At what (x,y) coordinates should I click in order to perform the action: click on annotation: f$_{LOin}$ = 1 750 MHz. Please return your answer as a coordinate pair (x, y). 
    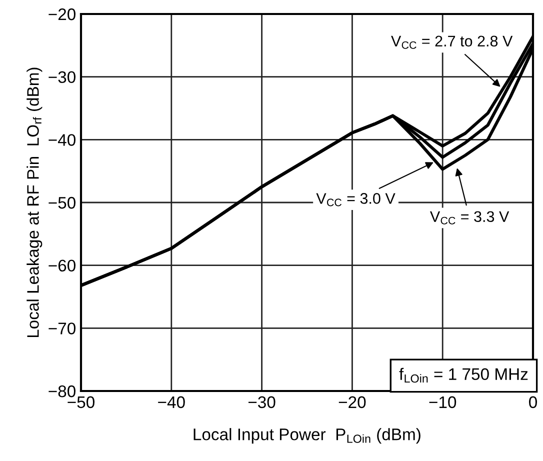
    Looking at the image, I should click on (463, 375).